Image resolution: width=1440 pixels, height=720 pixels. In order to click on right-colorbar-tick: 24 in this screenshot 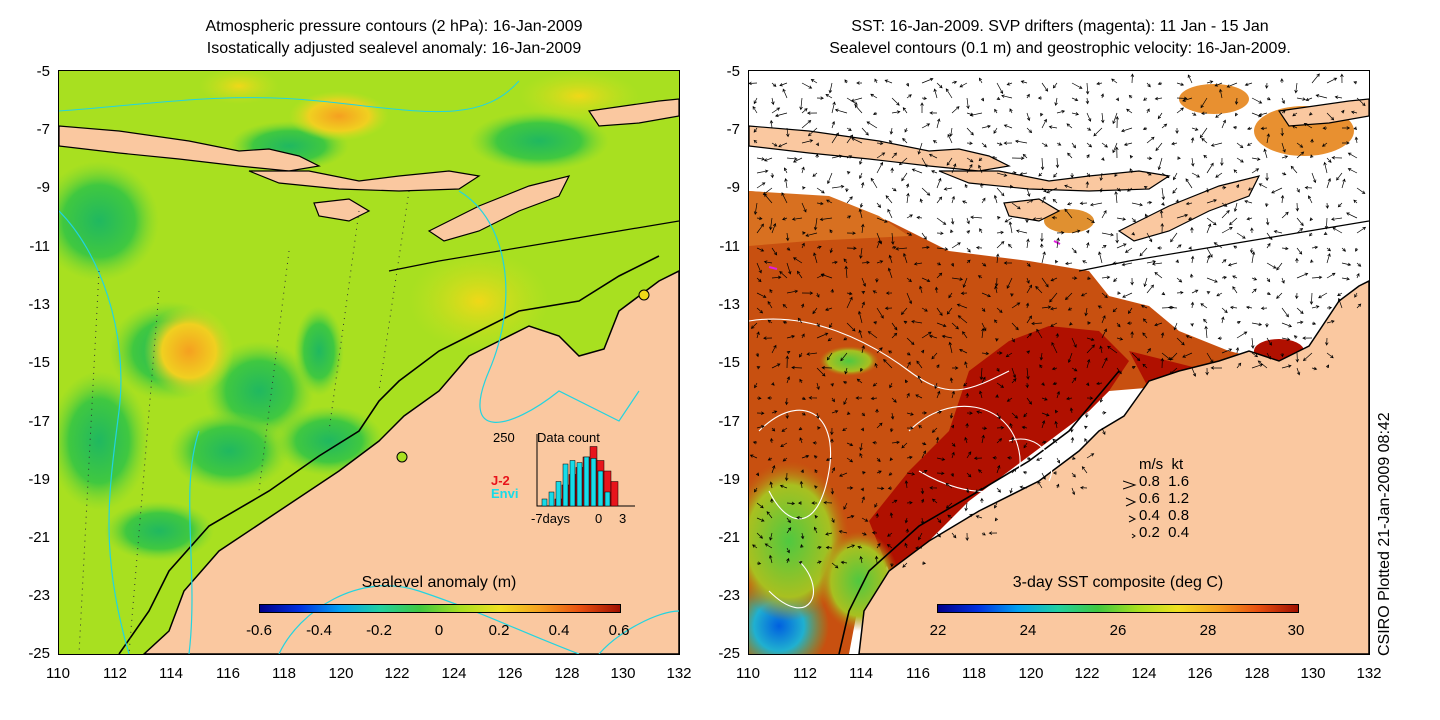, I will do `click(1028, 630)`.